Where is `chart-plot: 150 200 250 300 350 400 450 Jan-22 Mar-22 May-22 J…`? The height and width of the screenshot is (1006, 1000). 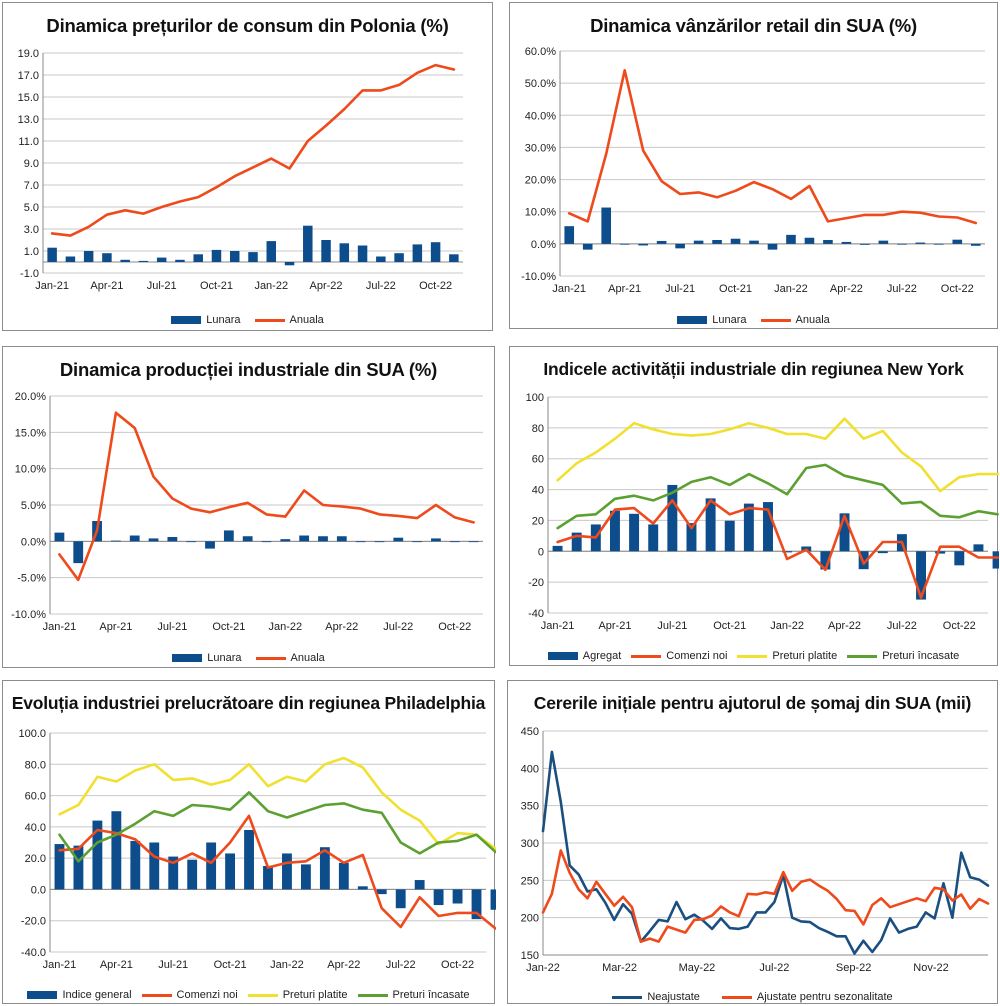
chart-plot: 150 200 250 300 350 400 450 Jan-22 Mar-22 May-22 J… is located at coordinates (755, 850).